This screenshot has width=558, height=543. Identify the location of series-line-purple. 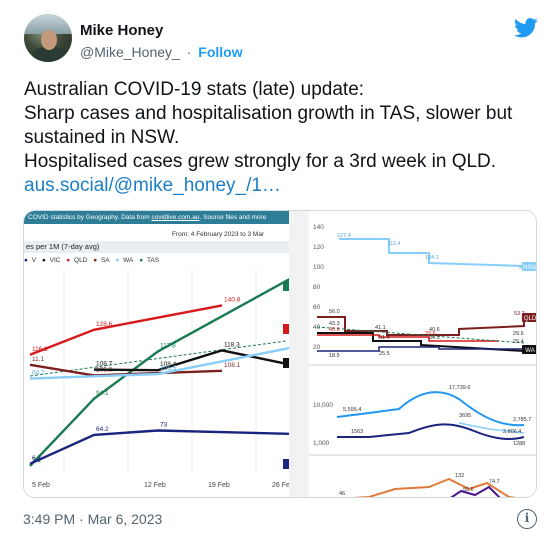
(475, 491).